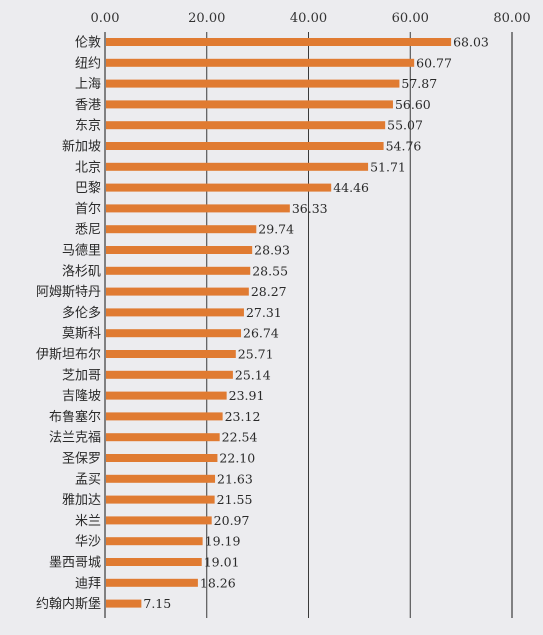  Describe the element at coordinates (75, 417) in the screenshot. I see `category-label: 布鲁塞尔` at that location.